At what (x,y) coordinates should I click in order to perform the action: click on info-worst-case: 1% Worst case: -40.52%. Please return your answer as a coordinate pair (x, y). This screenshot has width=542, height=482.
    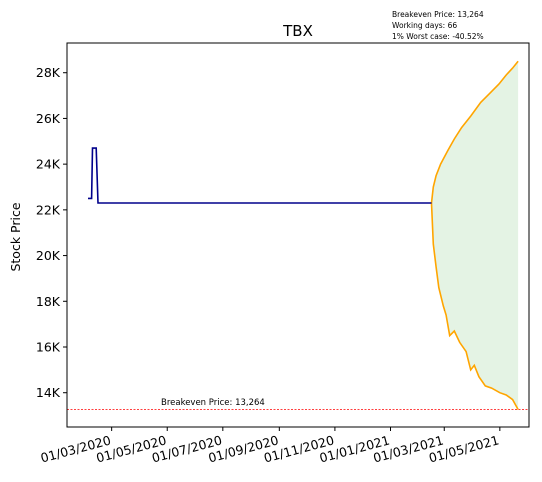
    Looking at the image, I should click on (438, 36).